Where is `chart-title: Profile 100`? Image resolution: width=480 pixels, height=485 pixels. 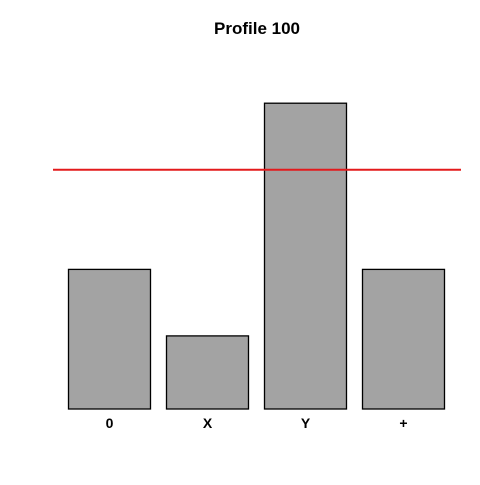 chart-title: Profile 100 is located at coordinates (257, 28).